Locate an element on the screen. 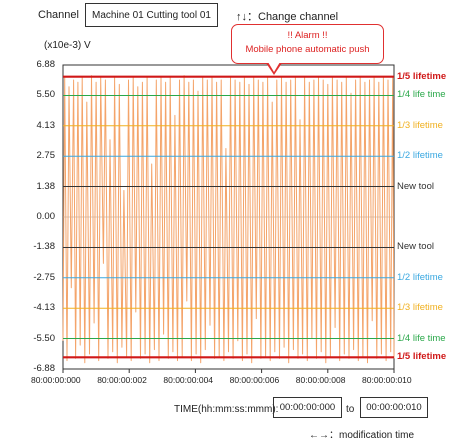 The image size is (474, 441). alarm-popup: !! Alarm !! Mobile phone automatic push is located at coordinates (307, 44).